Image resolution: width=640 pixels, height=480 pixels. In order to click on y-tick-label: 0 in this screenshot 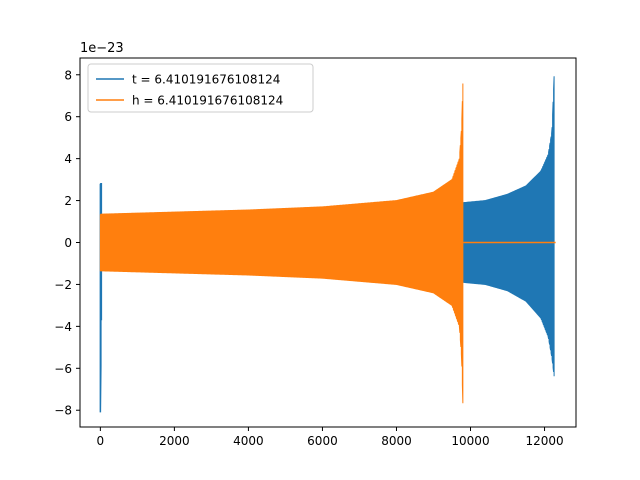, I will do `click(68, 243)`.